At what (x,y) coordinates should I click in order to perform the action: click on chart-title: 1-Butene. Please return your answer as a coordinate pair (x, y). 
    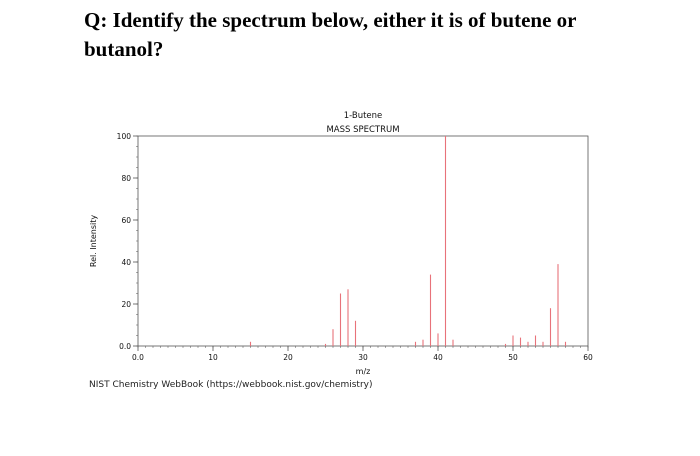
    Looking at the image, I should click on (363, 116).